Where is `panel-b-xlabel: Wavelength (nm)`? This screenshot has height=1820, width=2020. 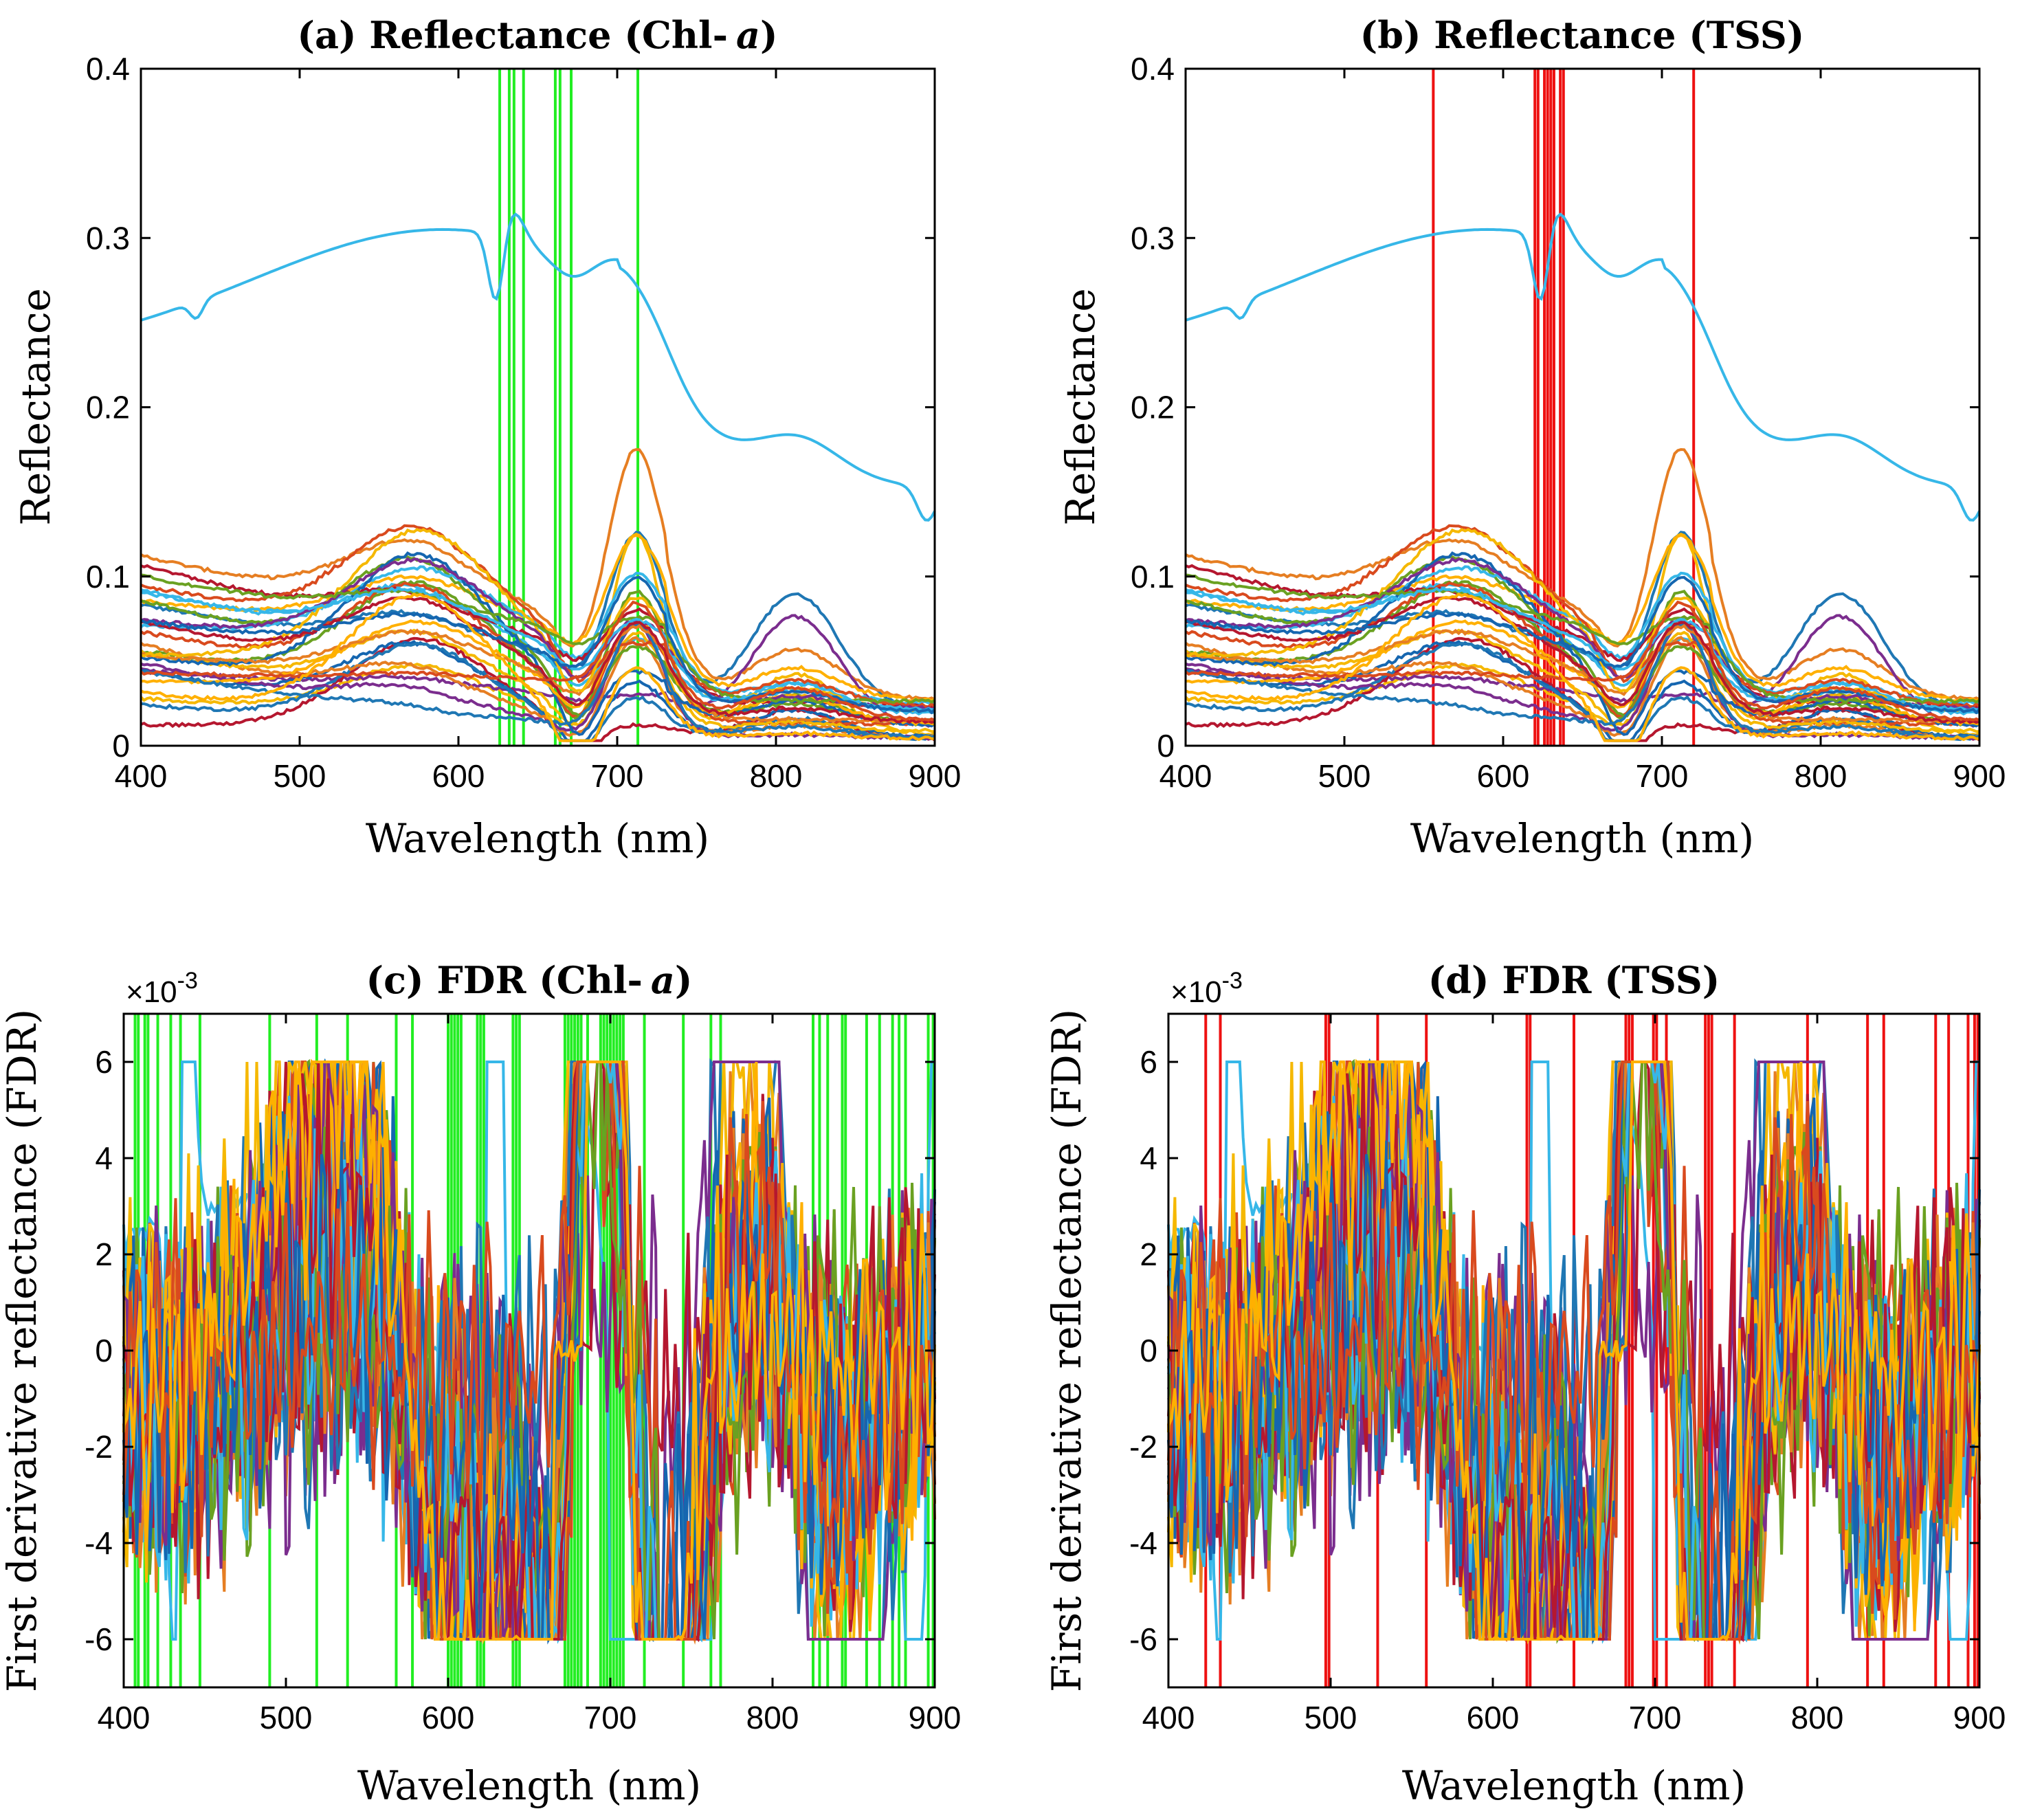
panel-b-xlabel: Wavelength (nm) is located at coordinates (1582, 838).